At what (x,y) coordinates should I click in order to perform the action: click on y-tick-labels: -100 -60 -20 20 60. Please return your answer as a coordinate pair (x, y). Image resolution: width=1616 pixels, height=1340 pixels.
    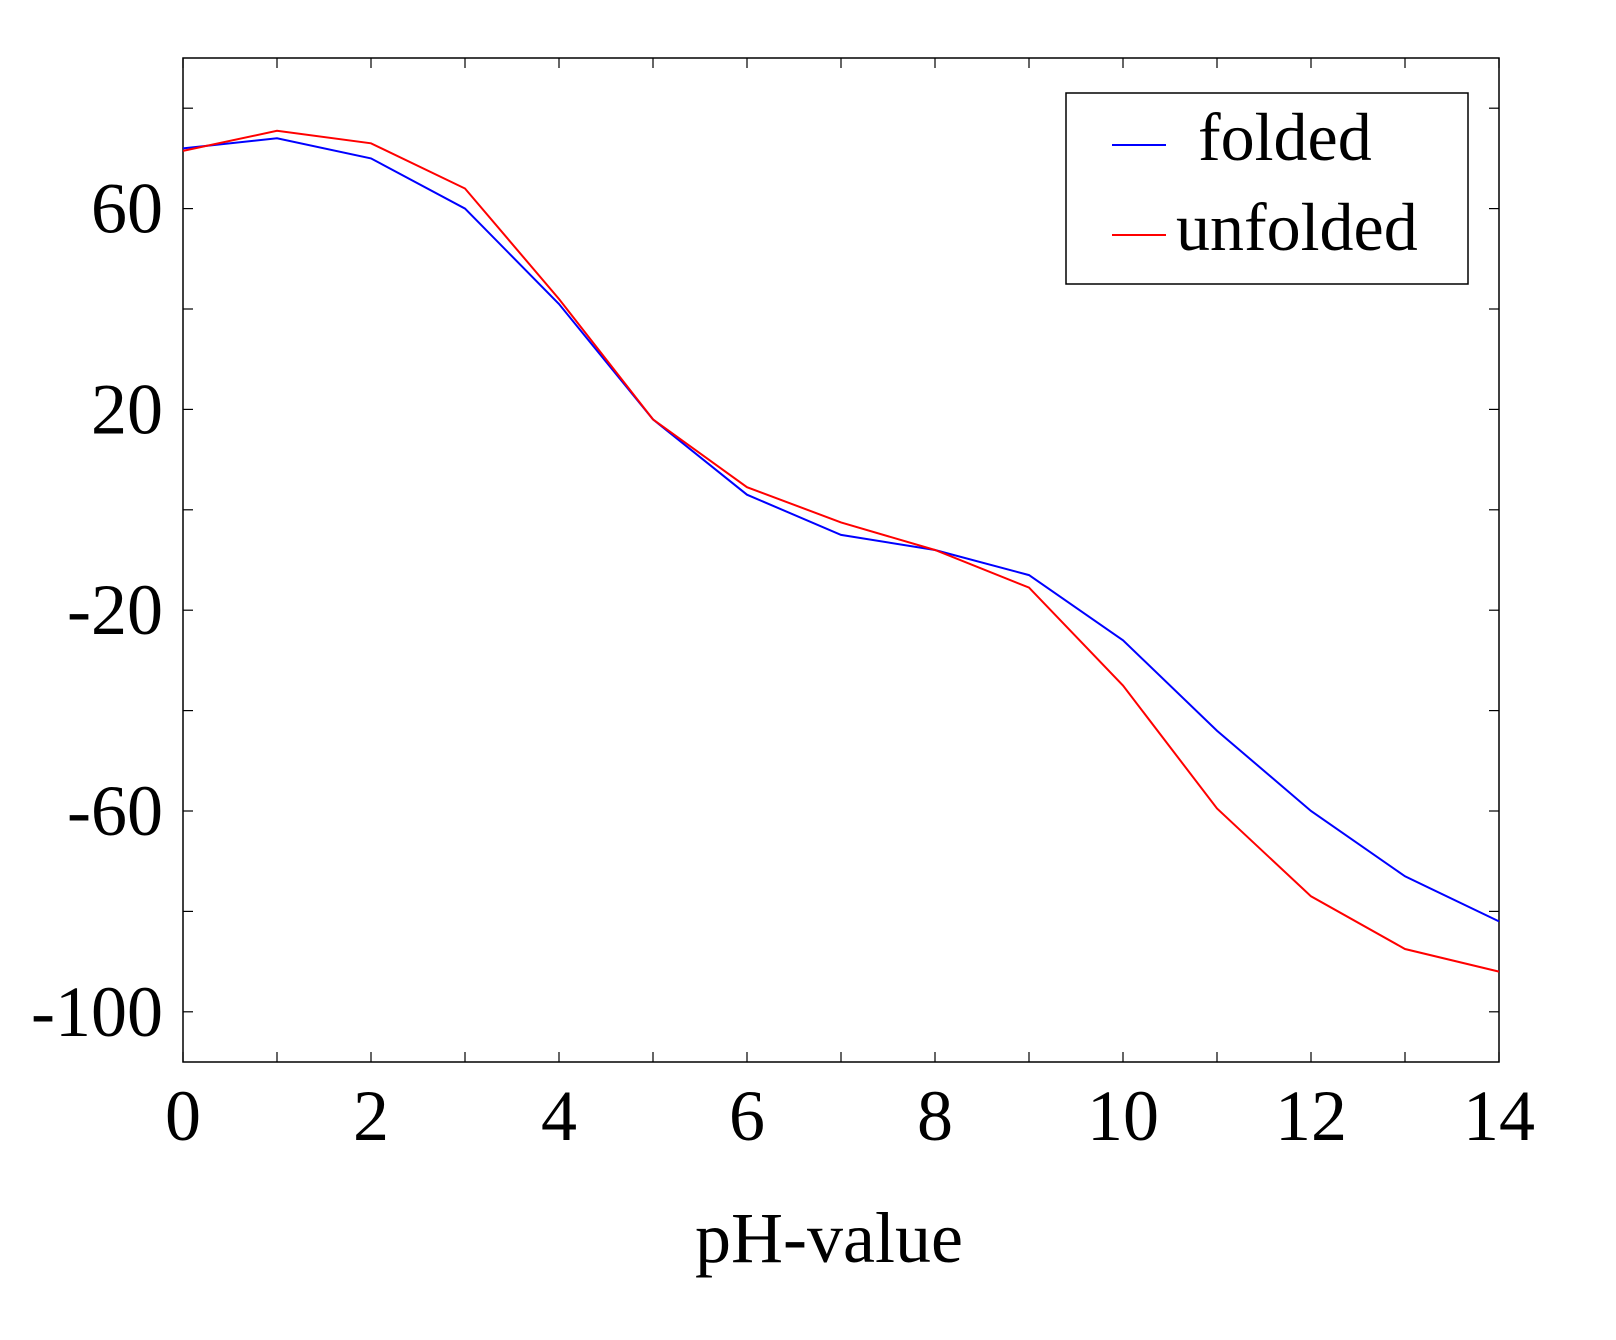
    Looking at the image, I should click on (97, 610).